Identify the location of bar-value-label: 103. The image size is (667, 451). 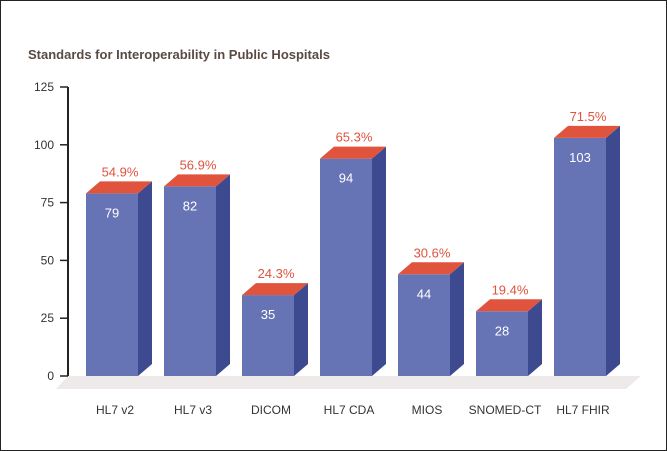
(580, 157).